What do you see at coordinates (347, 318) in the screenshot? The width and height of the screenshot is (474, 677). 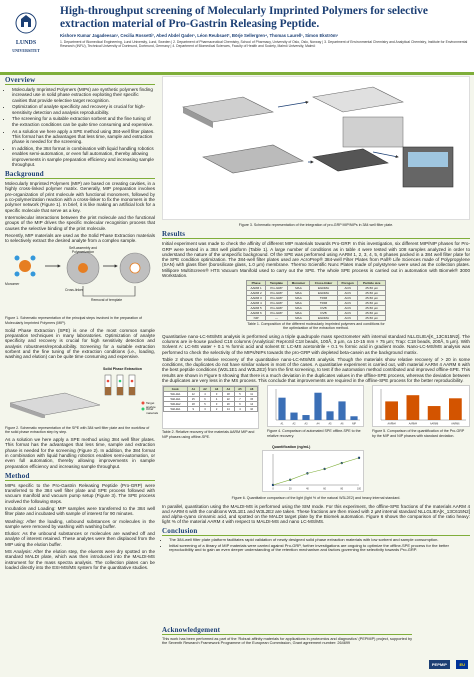 I see `table-cell: ACN` at bounding box center [347, 318].